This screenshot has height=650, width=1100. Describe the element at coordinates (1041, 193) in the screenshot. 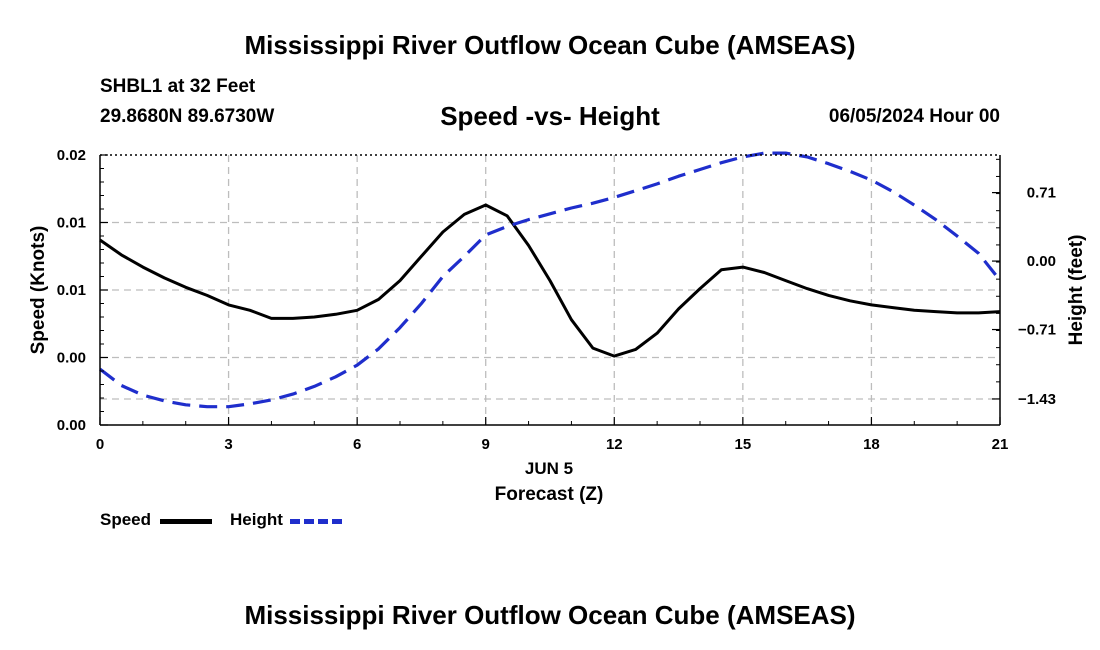

I see `y2-tick-label: 0.71` at that location.